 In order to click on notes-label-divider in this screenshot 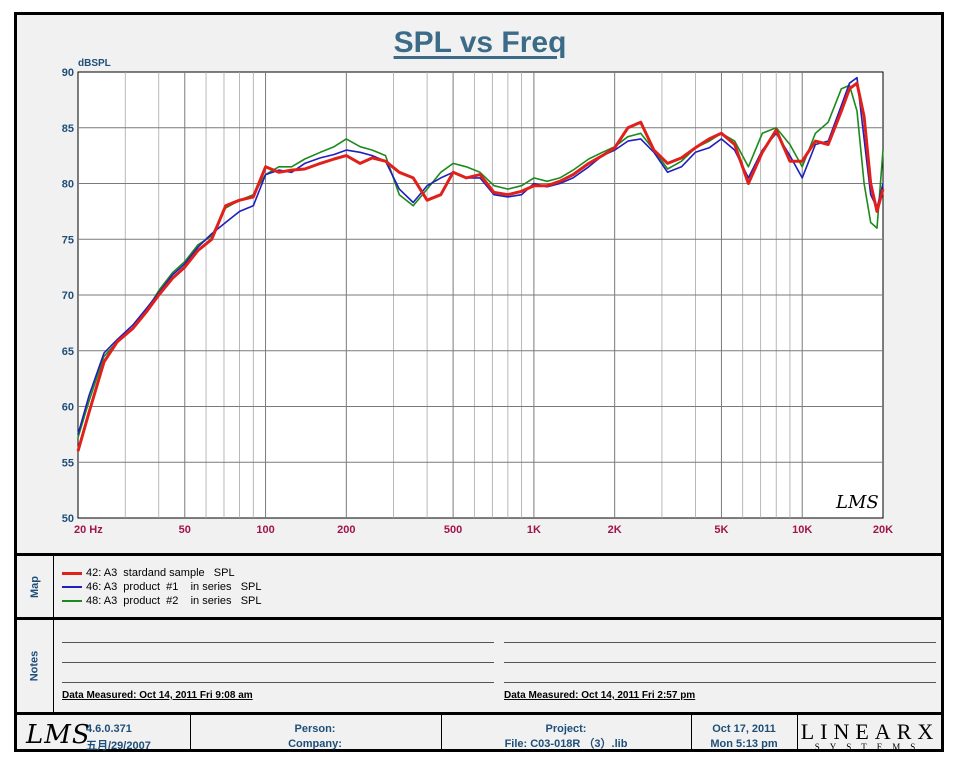, I will do `click(53, 666)`.